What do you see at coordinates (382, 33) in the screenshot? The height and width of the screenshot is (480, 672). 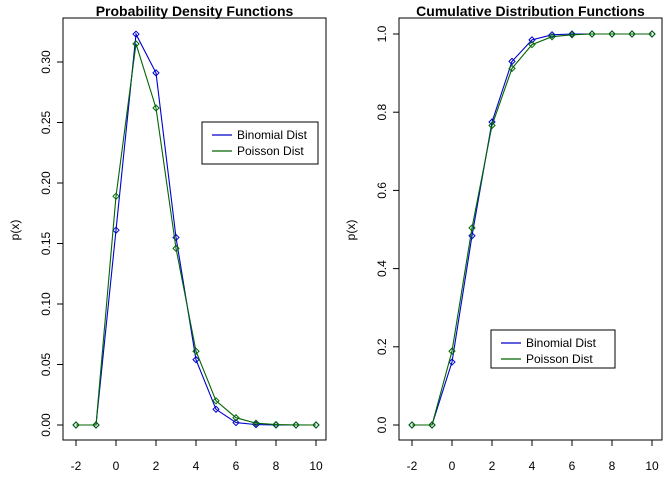 I see `y-tick-label: 1.0` at bounding box center [382, 33].